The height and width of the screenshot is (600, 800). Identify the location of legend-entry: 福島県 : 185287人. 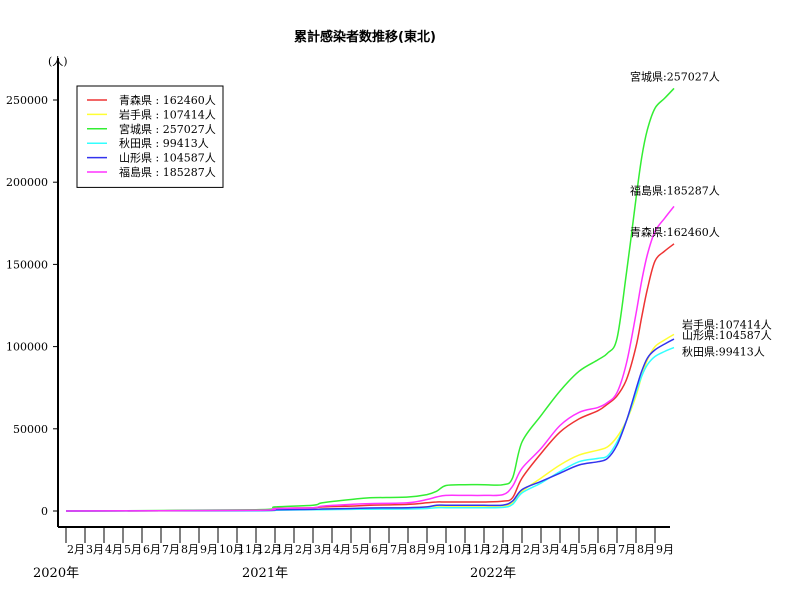
(167, 172).